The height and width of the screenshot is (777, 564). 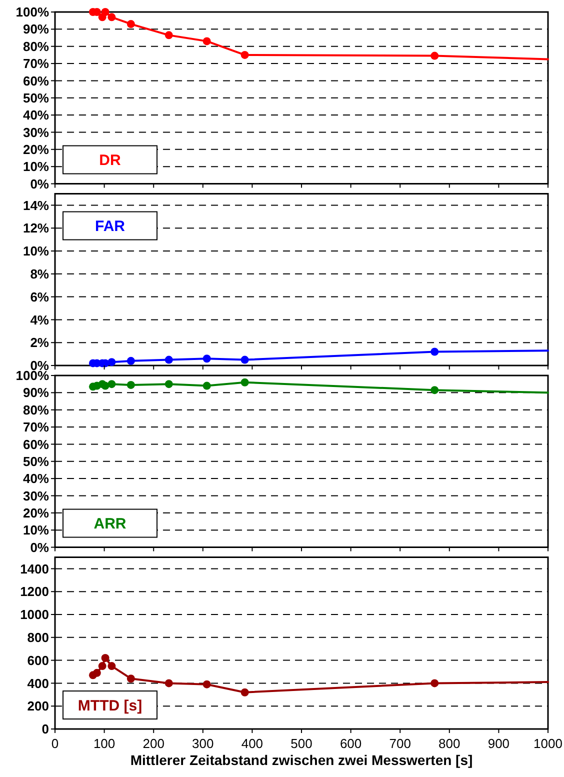 What do you see at coordinates (55, 743) in the screenshot?
I see `x-tick-label: 0` at bounding box center [55, 743].